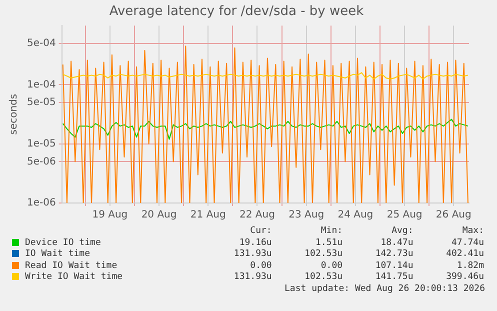 The height and width of the screenshot is (311, 497). Describe the element at coordinates (159, 215) in the screenshot. I see `x-tick-label: 20 Aug` at that location.